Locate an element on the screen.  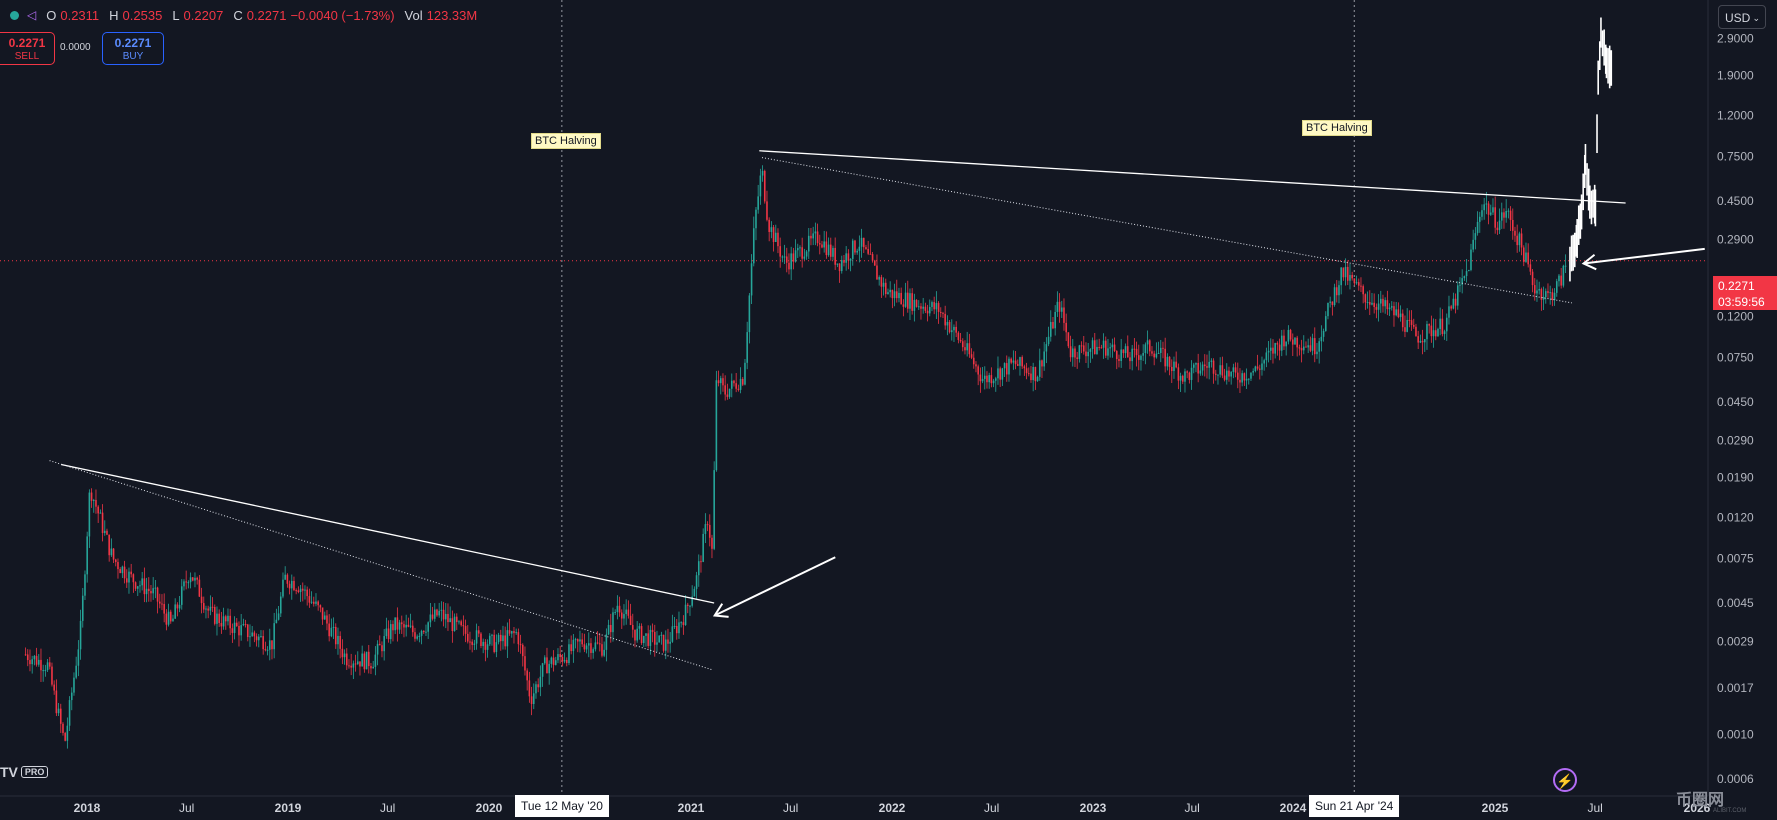
currency-select: USD ⌄ is located at coordinates (1742, 17).